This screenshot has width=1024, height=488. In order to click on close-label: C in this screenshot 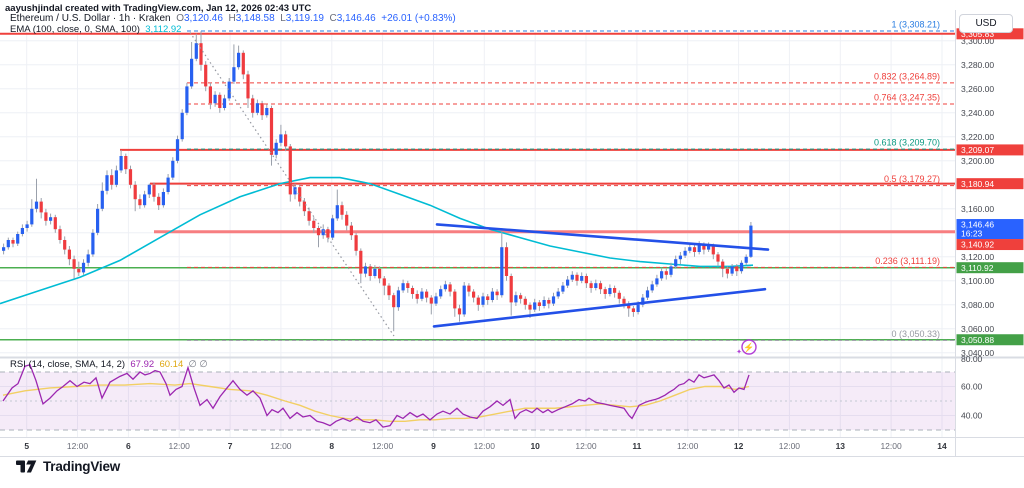, I will do `click(333, 18)`.